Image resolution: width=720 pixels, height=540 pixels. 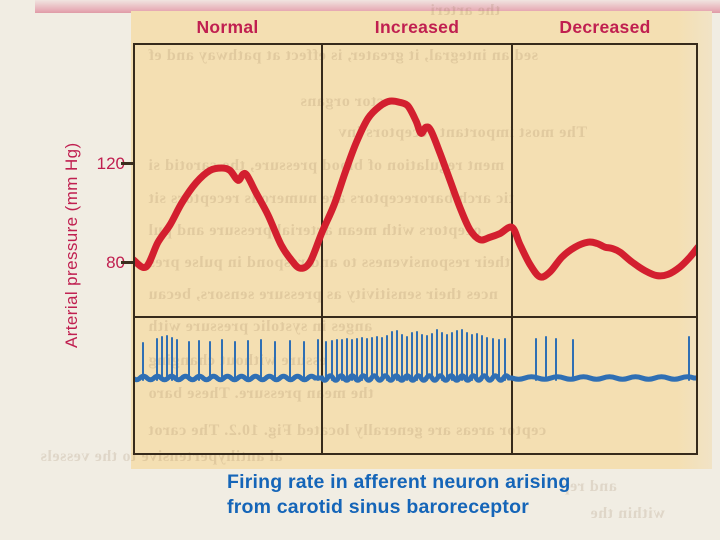 I want to click on panel-label-decreased: Decreased, so click(x=605, y=27).